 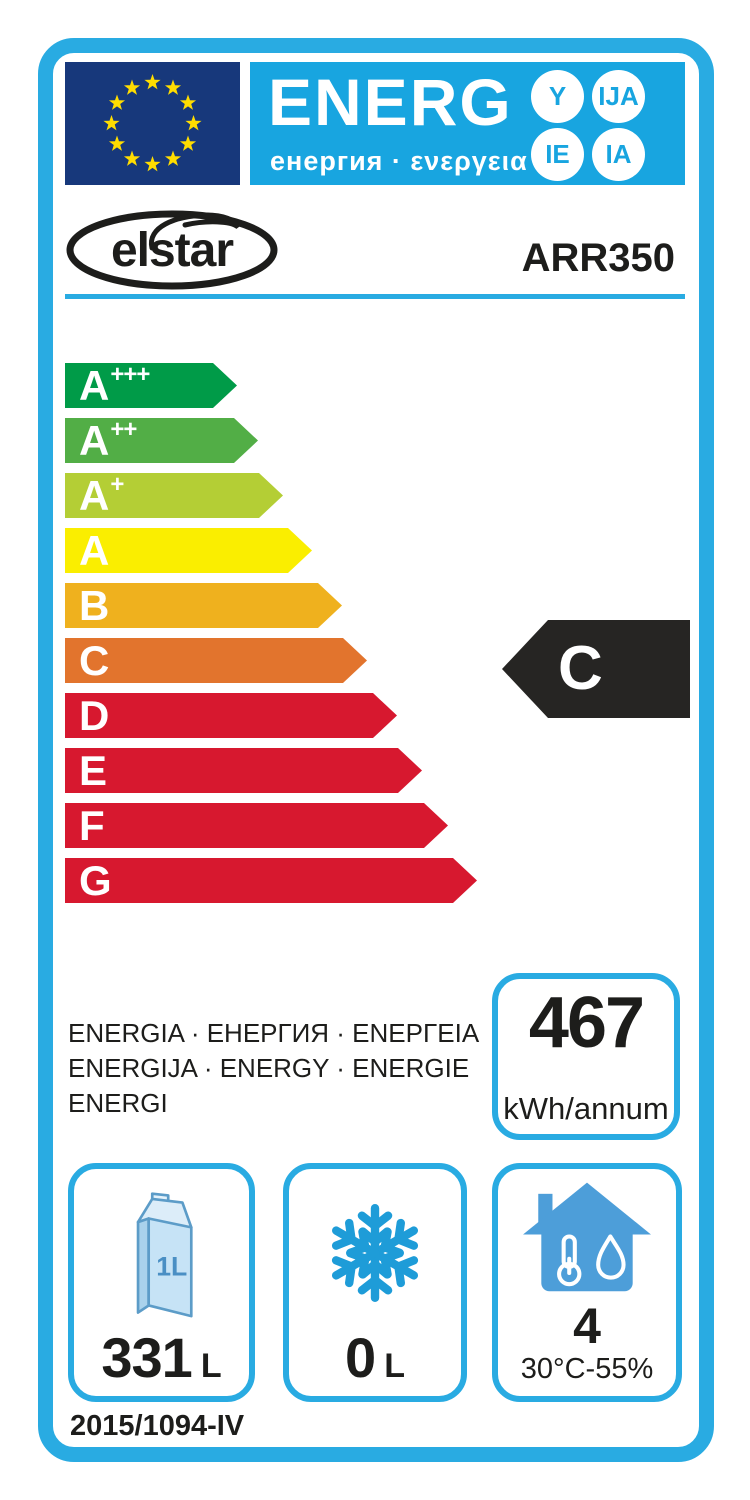 I want to click on language-suffix-badge-ia: IA, so click(x=618, y=154).